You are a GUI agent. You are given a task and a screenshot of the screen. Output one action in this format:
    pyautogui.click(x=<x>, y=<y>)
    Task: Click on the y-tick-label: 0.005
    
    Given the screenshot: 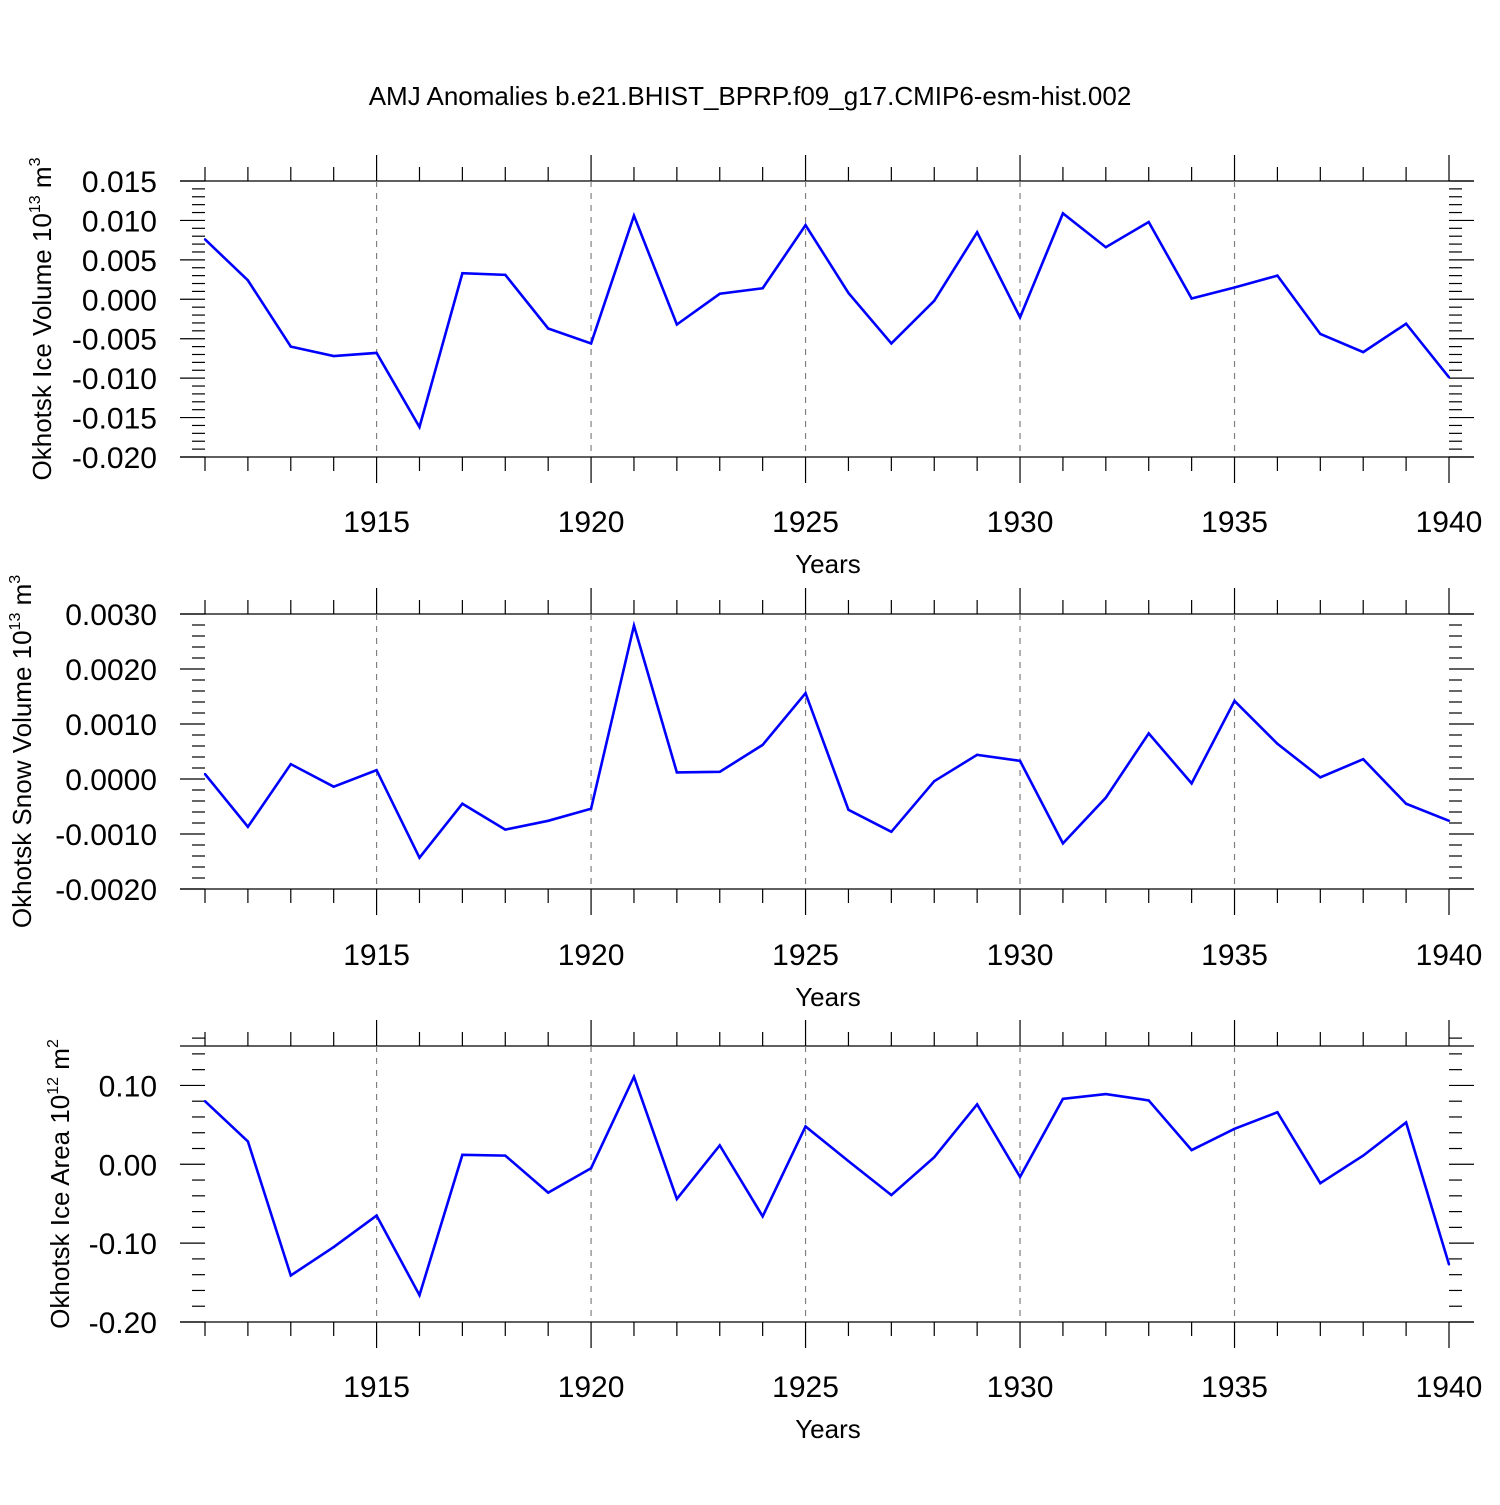 What is the action you would take?
    pyautogui.click(x=119, y=261)
    